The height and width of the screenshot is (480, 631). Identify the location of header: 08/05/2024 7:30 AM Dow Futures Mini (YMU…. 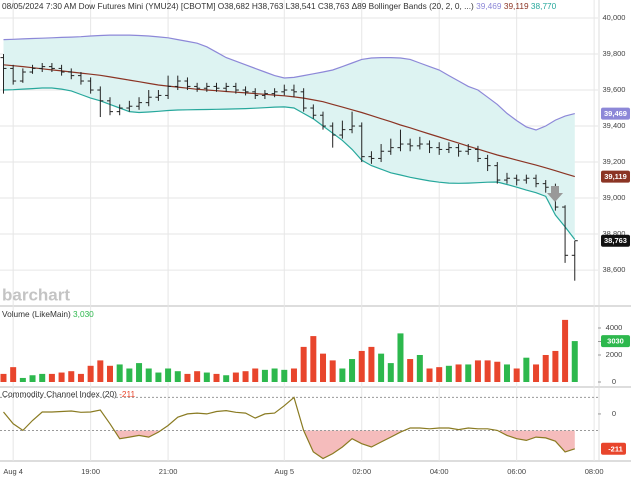
(279, 6).